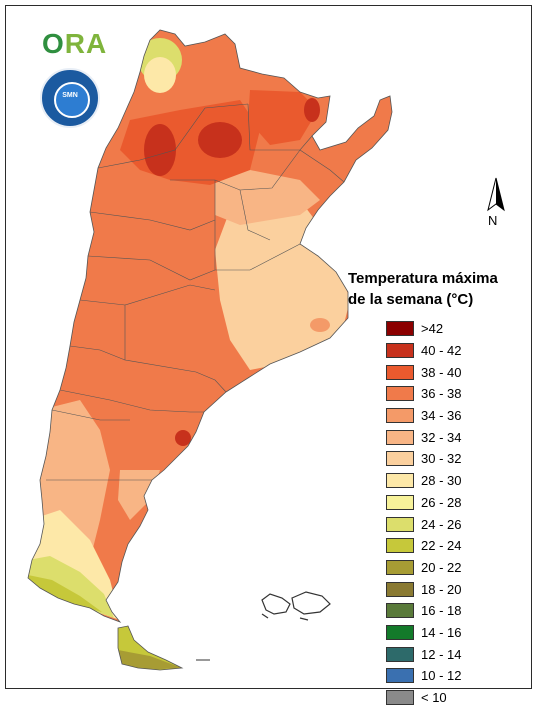 This screenshot has height=708, width=538. I want to click on field-32-34-litoral, so click(267, 197).